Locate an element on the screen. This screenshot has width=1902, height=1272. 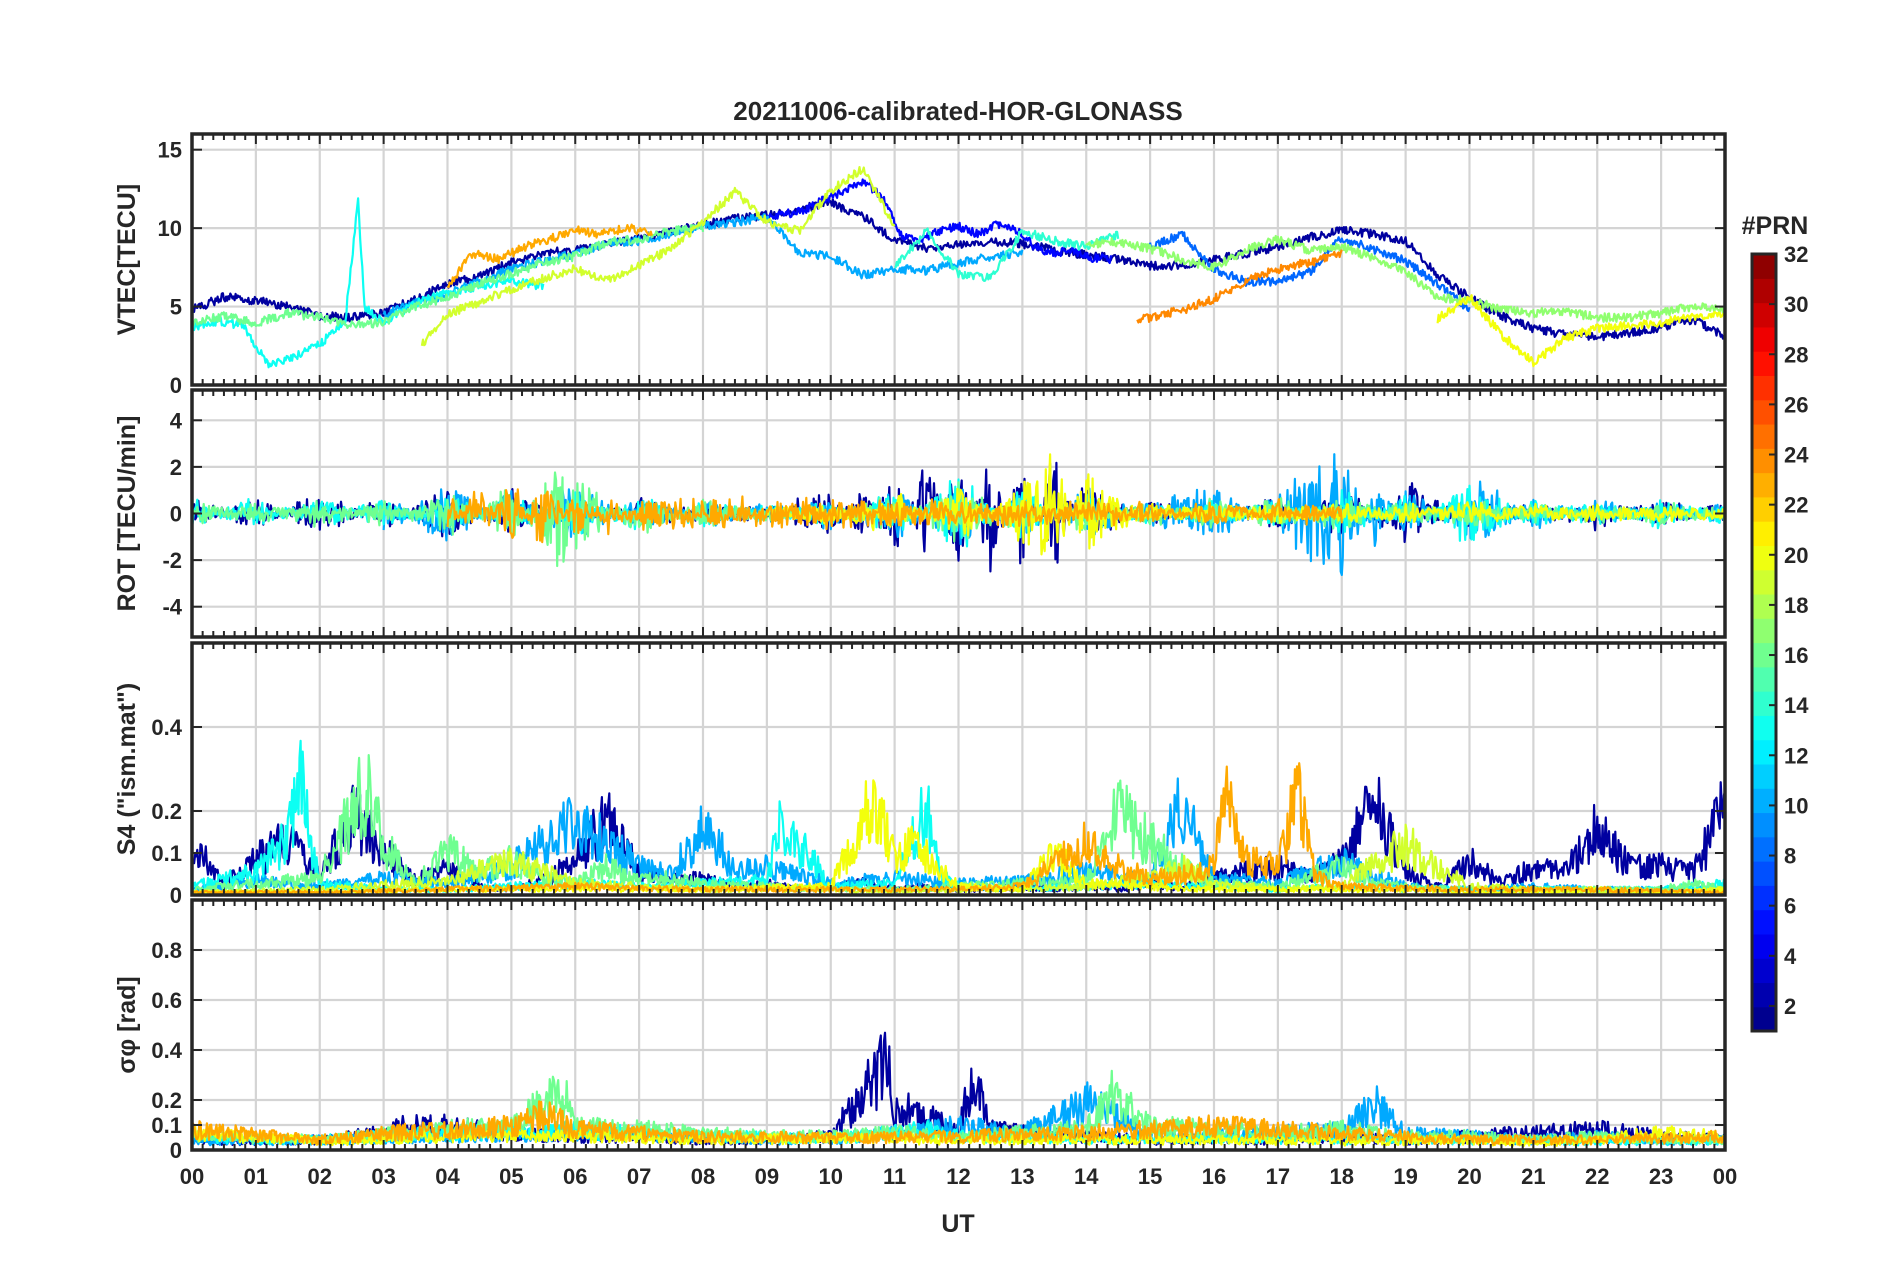
x-tick-label: 04 is located at coordinates (447, 1176).